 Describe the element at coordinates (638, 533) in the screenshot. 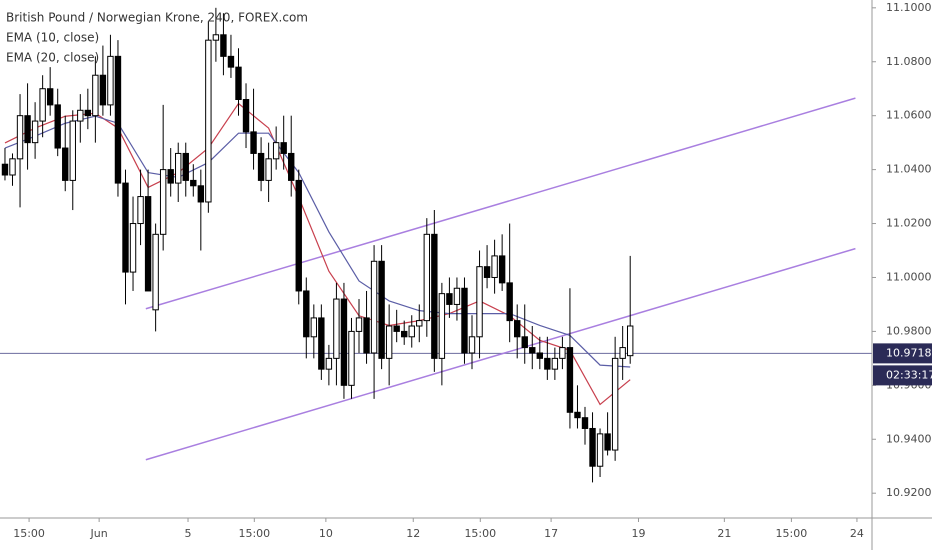

I see `x-tick-label: 19` at that location.